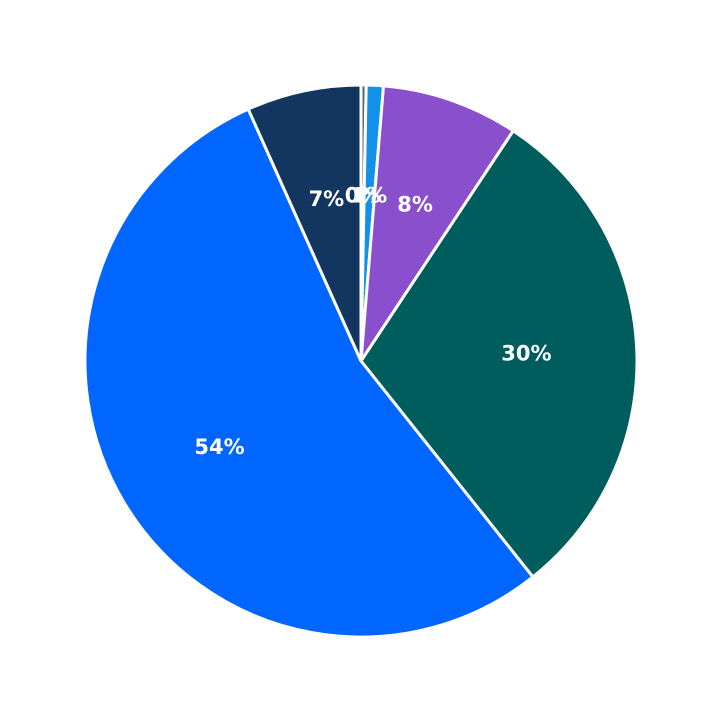  What do you see at coordinates (415, 204) in the screenshot?
I see `pie-slice-label-2: 8%` at bounding box center [415, 204].